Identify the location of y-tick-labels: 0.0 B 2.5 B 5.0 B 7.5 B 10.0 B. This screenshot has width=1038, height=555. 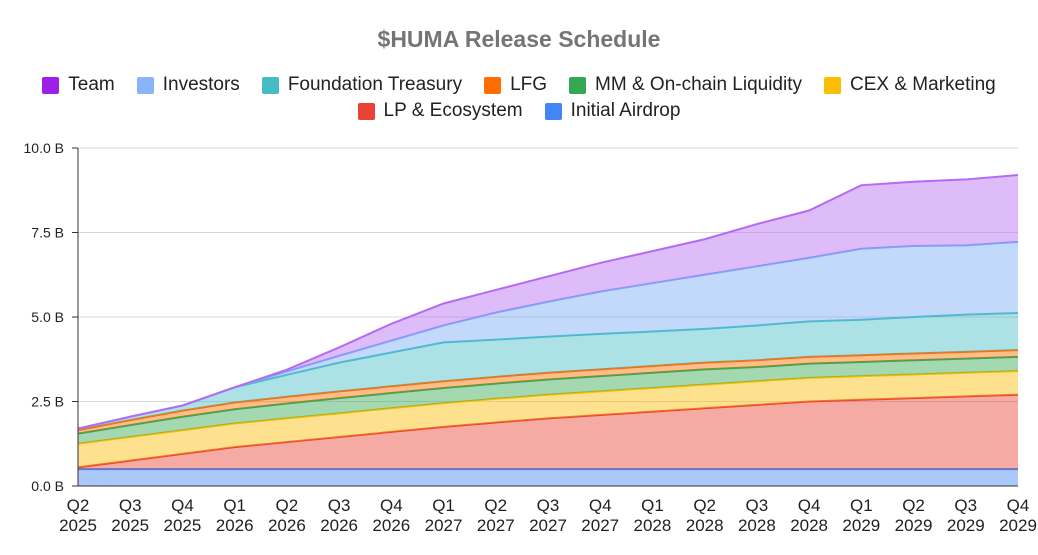
(44, 317).